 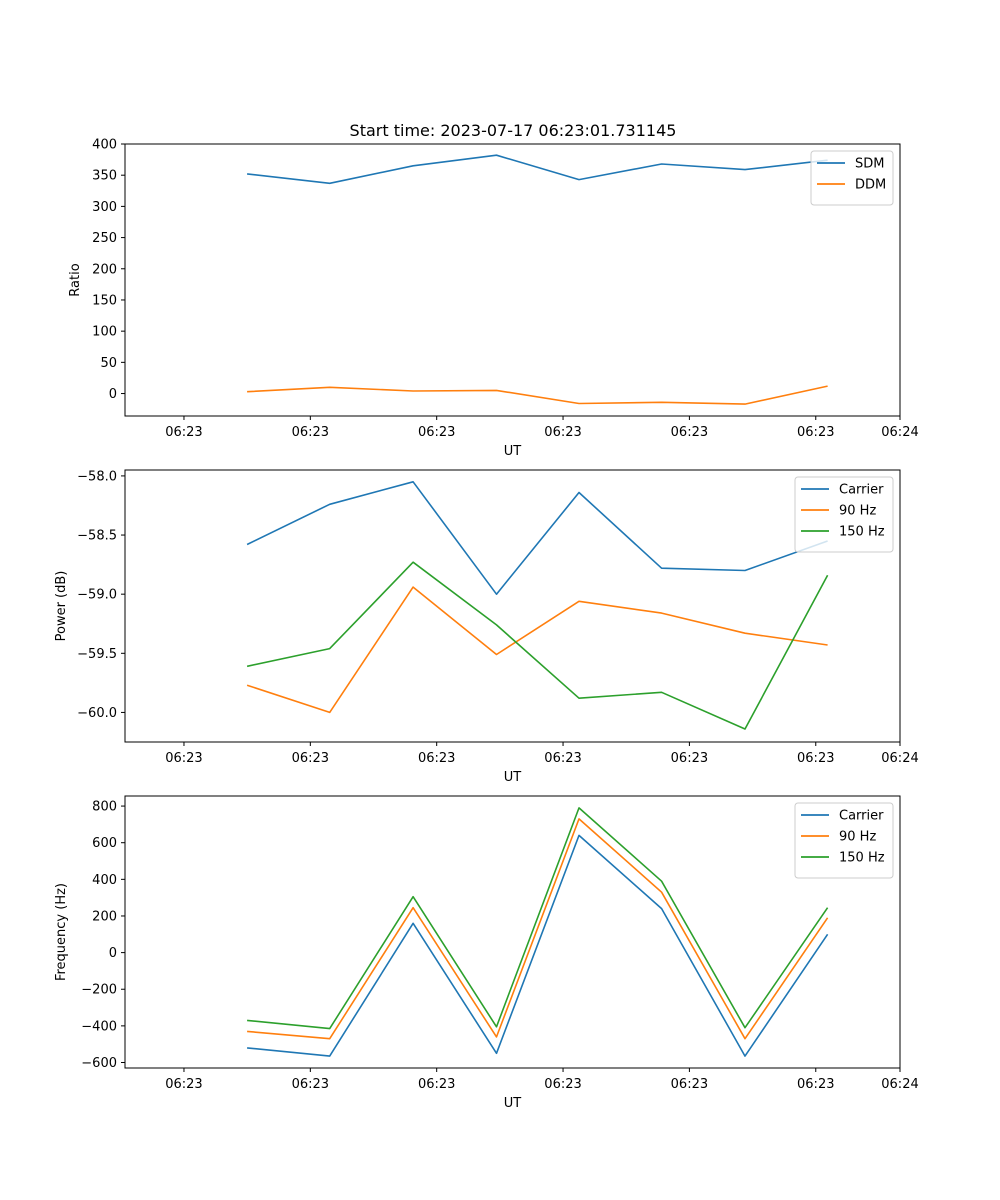 I want to click on legend-label: DDM, so click(x=870, y=185).